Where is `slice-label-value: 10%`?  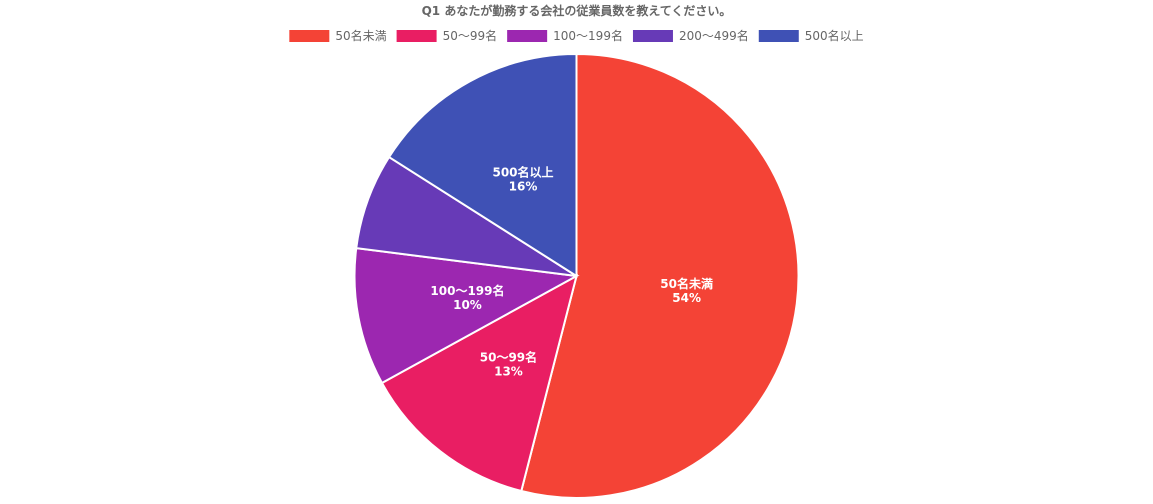 slice-label-value: 10% is located at coordinates (467, 305).